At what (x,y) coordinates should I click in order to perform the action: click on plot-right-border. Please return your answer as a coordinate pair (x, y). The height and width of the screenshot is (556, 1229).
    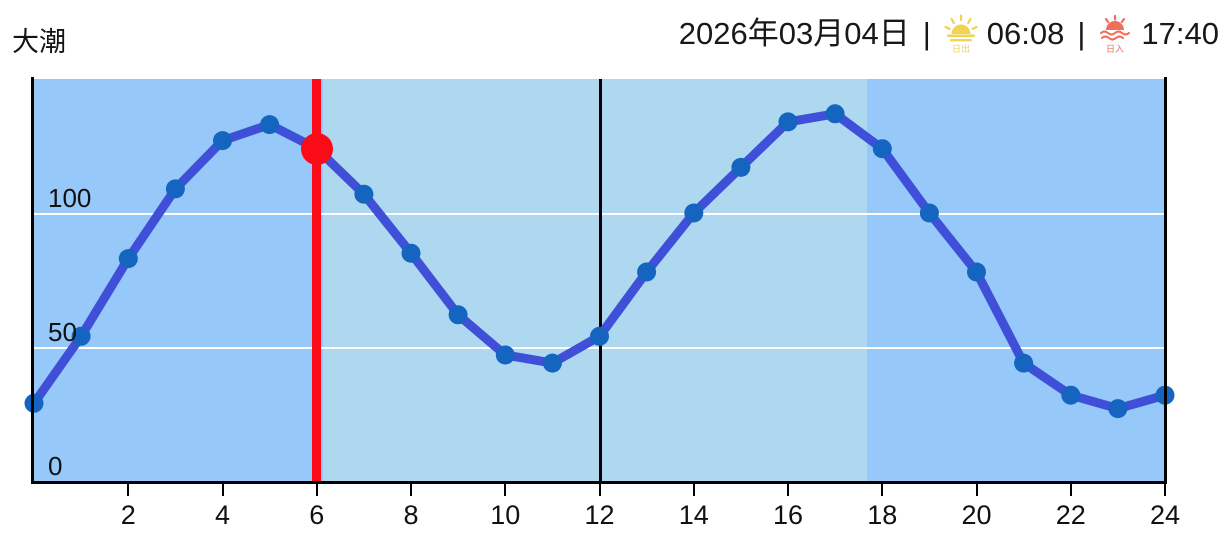
    Looking at the image, I should click on (1165, 280).